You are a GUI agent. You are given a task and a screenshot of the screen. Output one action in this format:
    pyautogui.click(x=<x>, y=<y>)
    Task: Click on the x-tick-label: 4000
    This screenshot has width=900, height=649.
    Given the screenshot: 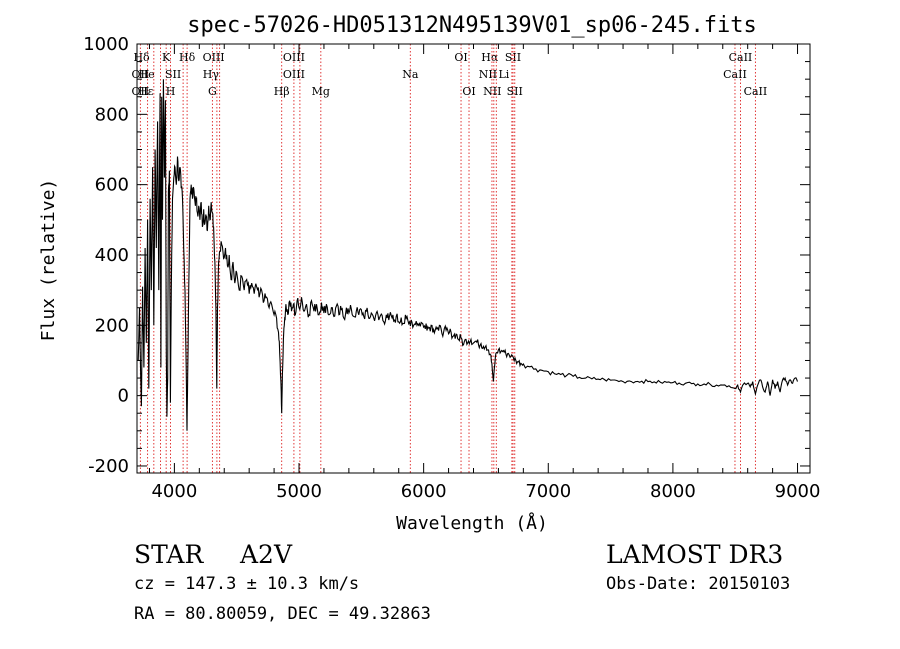 What is the action you would take?
    pyautogui.click(x=174, y=491)
    